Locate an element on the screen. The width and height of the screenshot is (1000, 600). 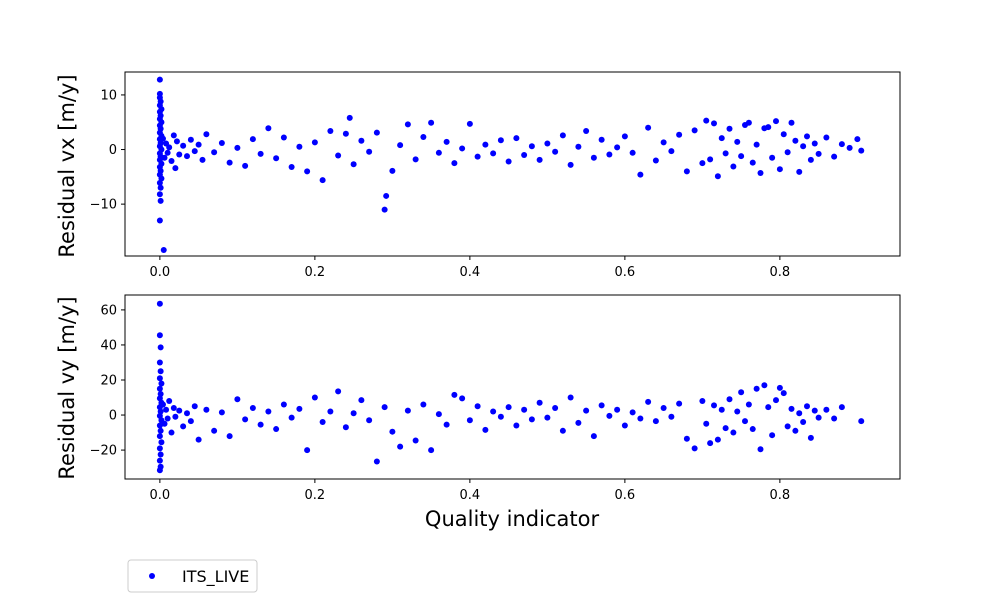
x-axis-label: Quality indicator is located at coordinates (512, 519).